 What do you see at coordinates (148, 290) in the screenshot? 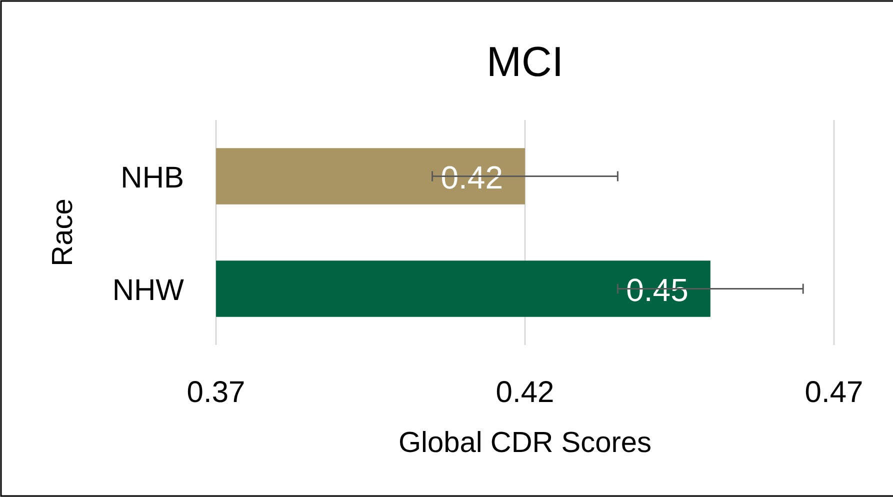
I see `y-tick-label: NHW` at bounding box center [148, 290].